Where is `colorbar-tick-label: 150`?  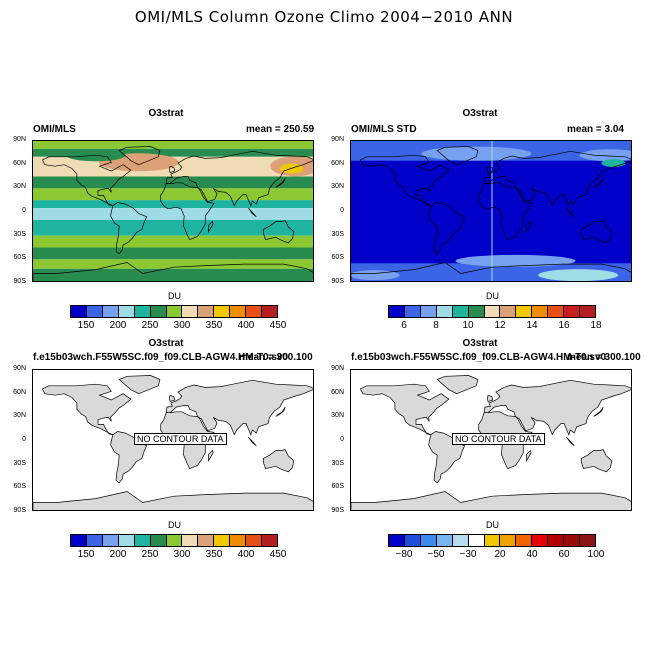 colorbar-tick-label: 150 is located at coordinates (86, 325).